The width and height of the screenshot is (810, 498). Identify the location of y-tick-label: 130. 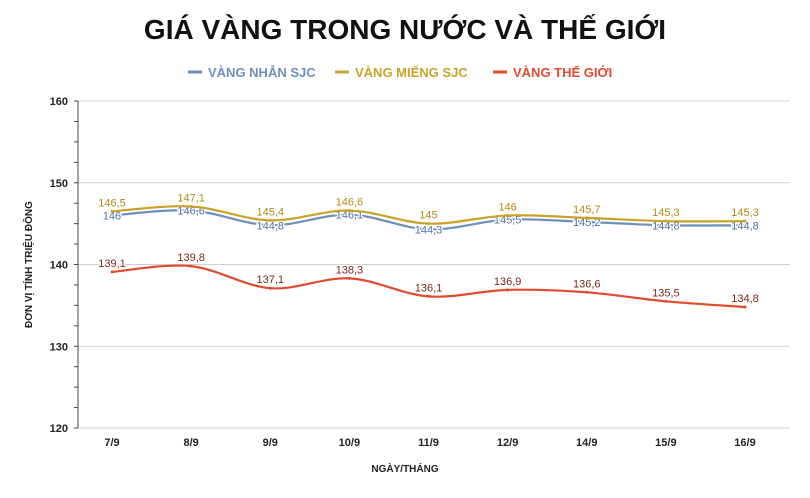
(59, 347).